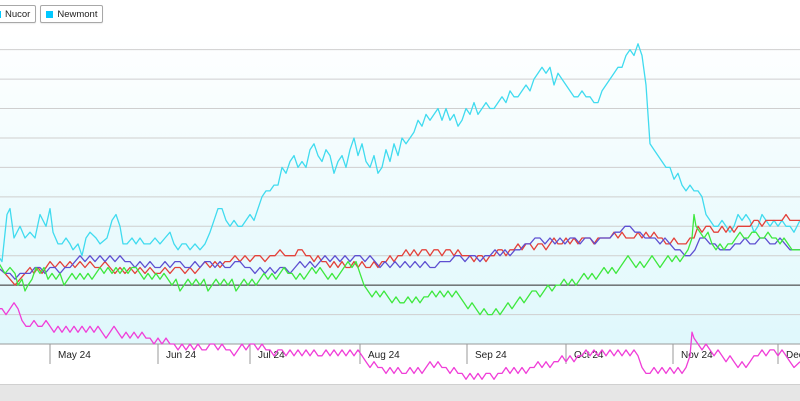  What do you see at coordinates (697, 355) in the screenshot?
I see `x-tick-label: Nov 24` at bounding box center [697, 355].